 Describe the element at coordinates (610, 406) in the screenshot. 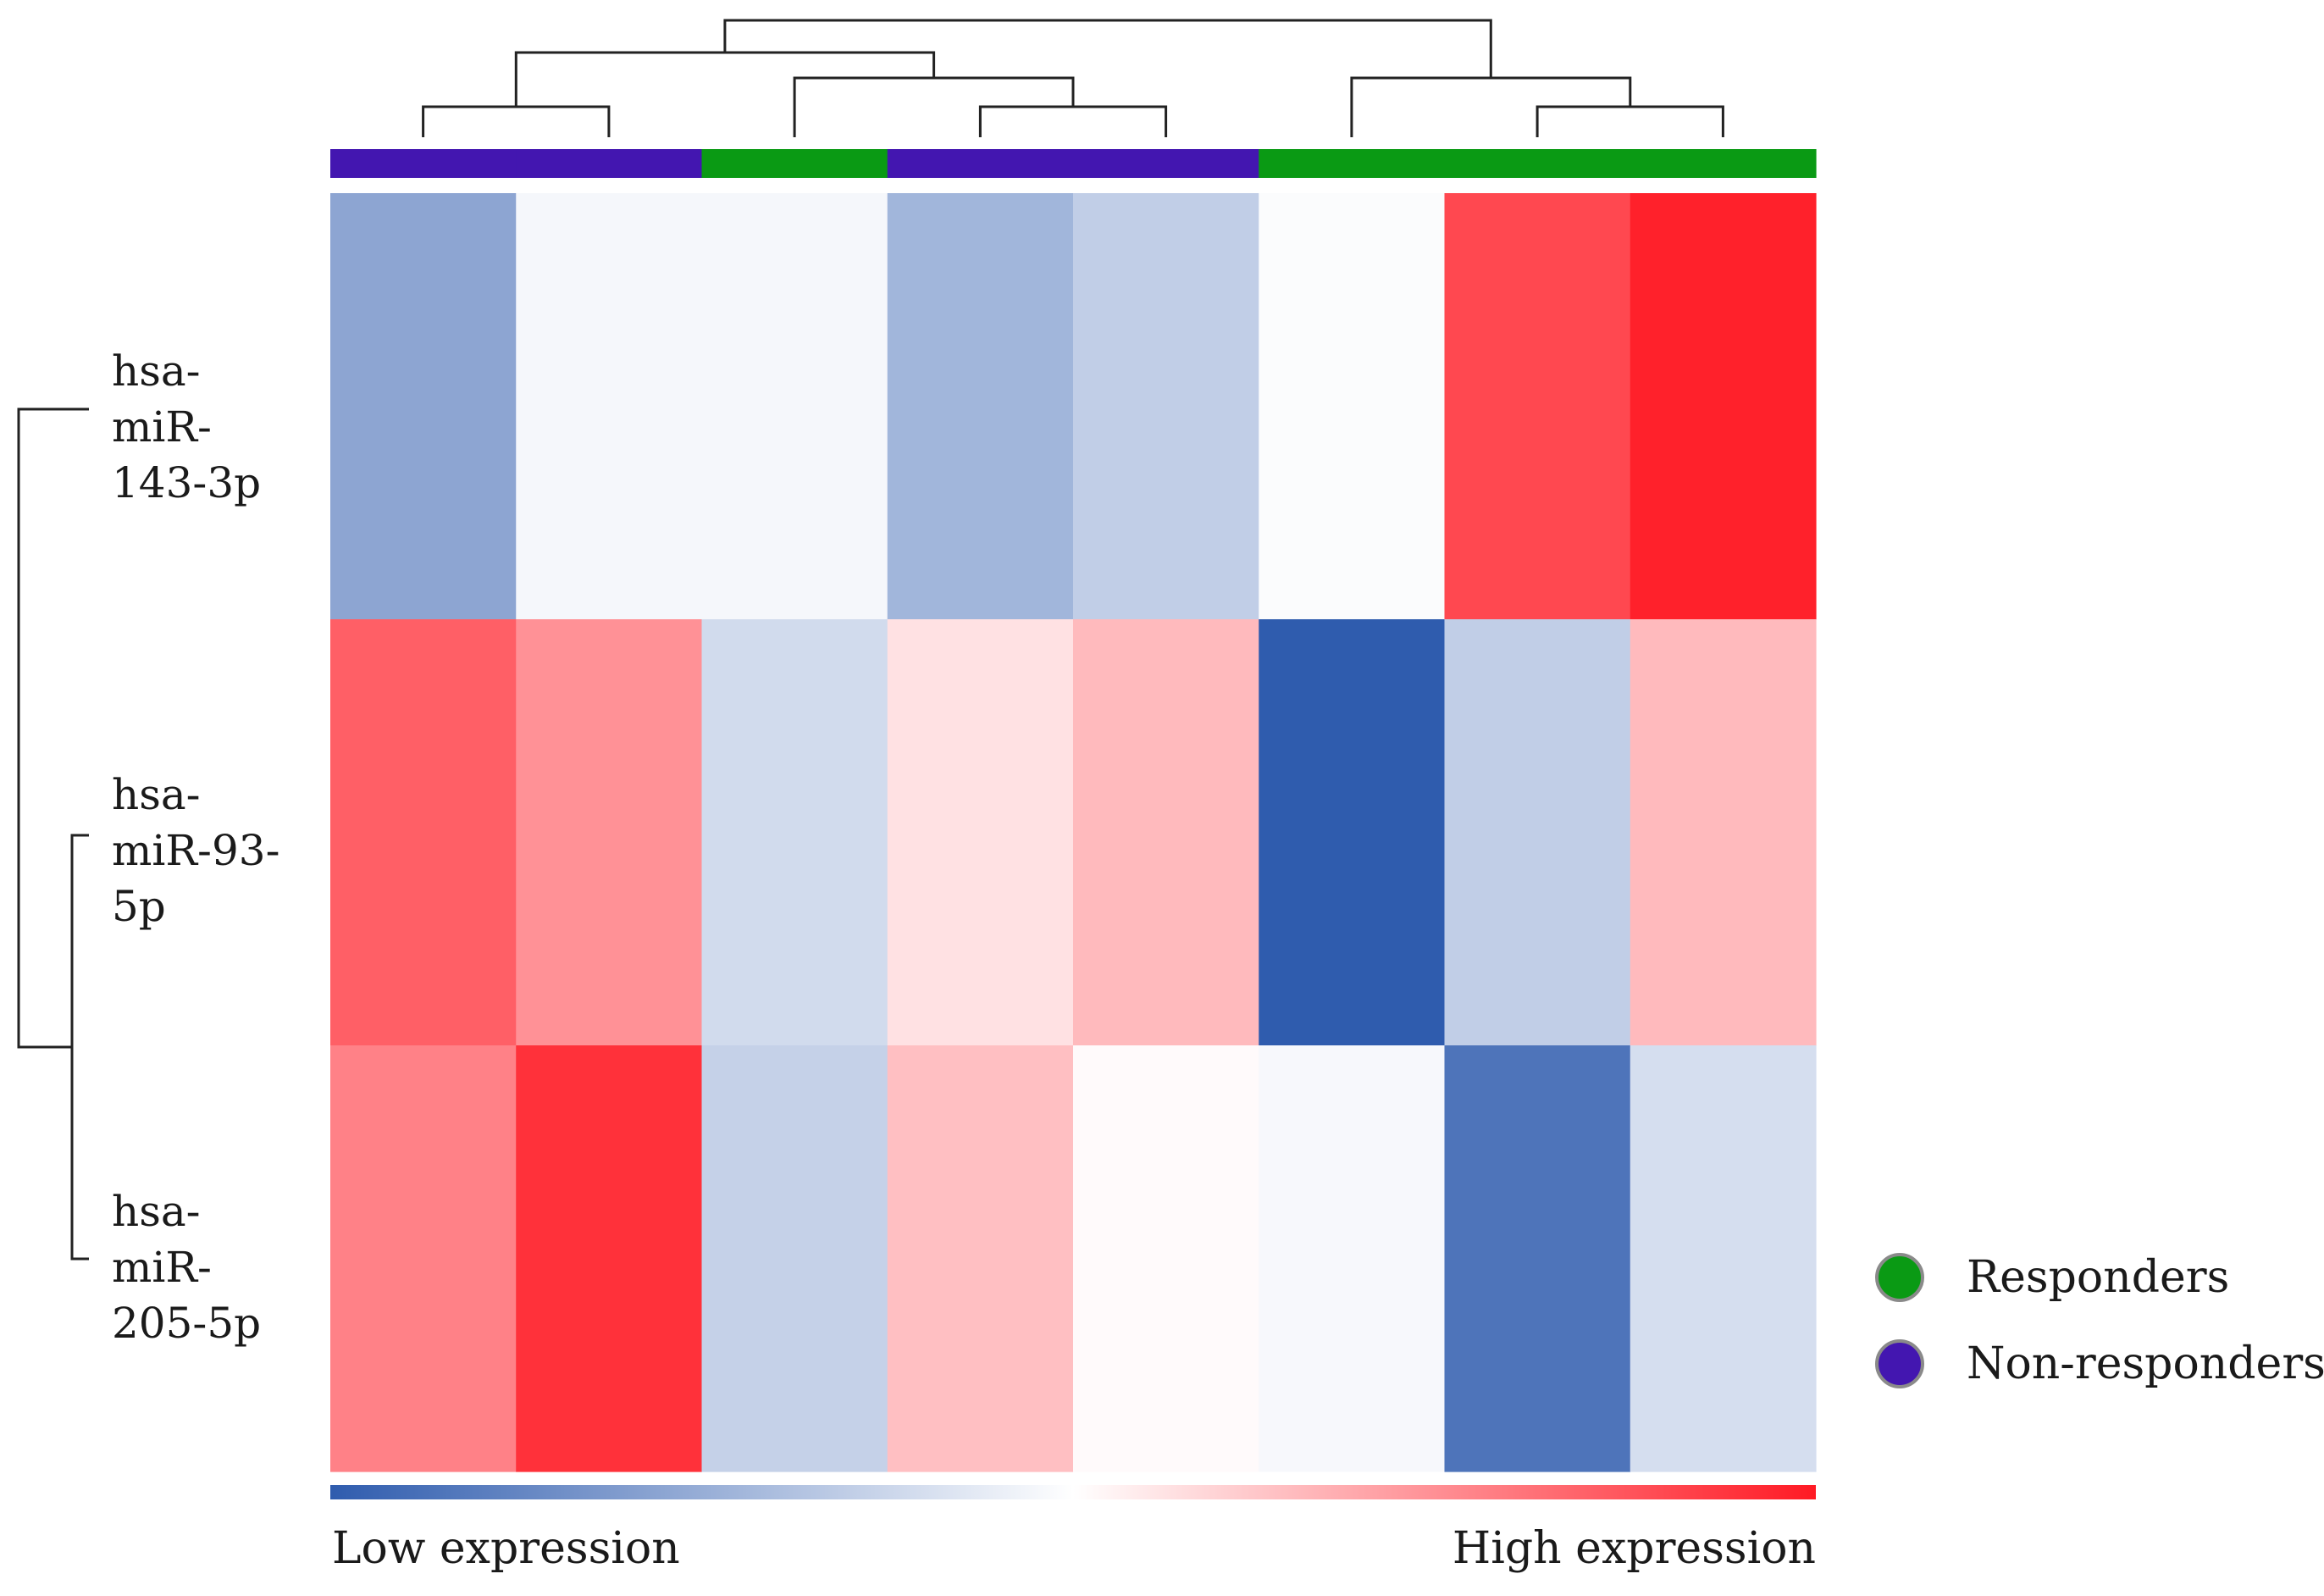

I see `heatmap-cell-r1-c2` at that location.